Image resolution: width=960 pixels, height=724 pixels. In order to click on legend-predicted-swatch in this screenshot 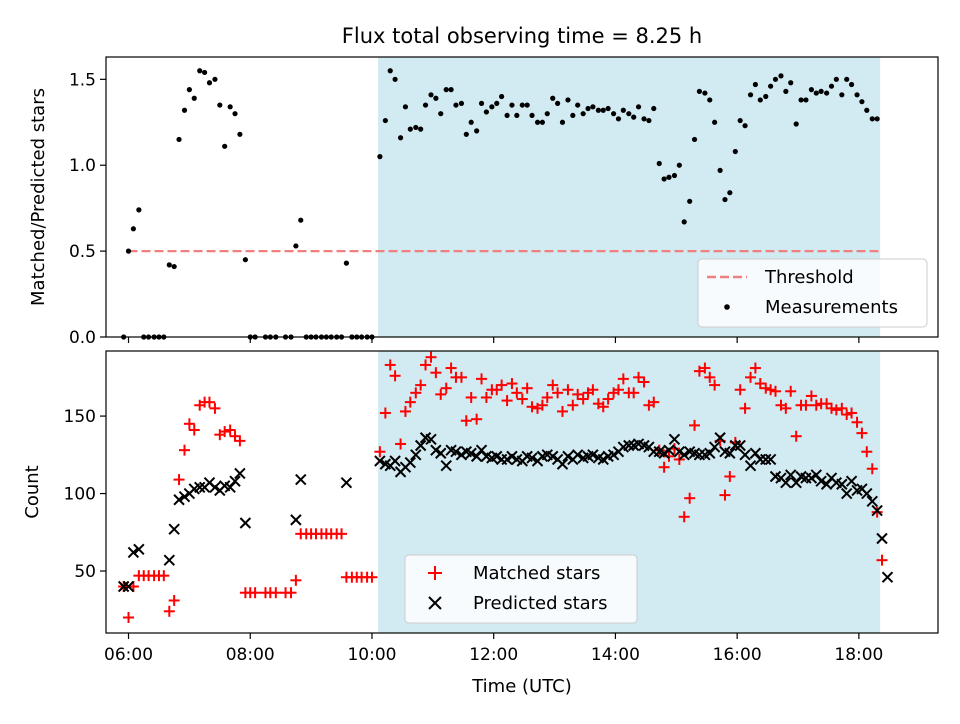, I will do `click(435, 603)`.